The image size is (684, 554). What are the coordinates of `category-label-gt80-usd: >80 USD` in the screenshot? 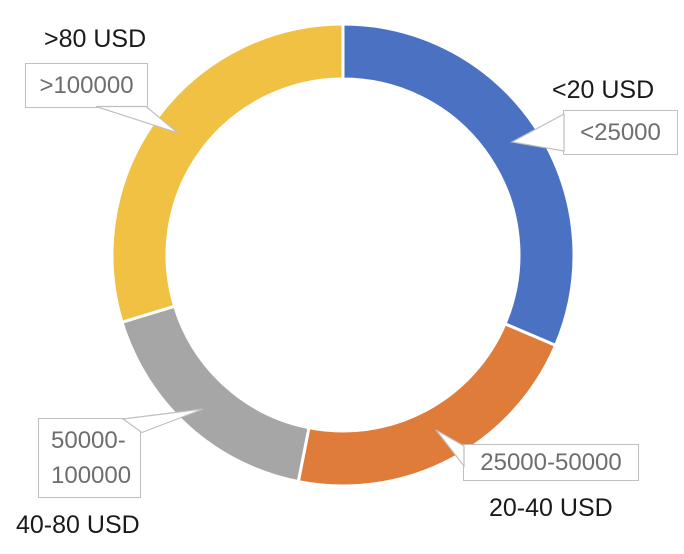 It's located at (95, 39).